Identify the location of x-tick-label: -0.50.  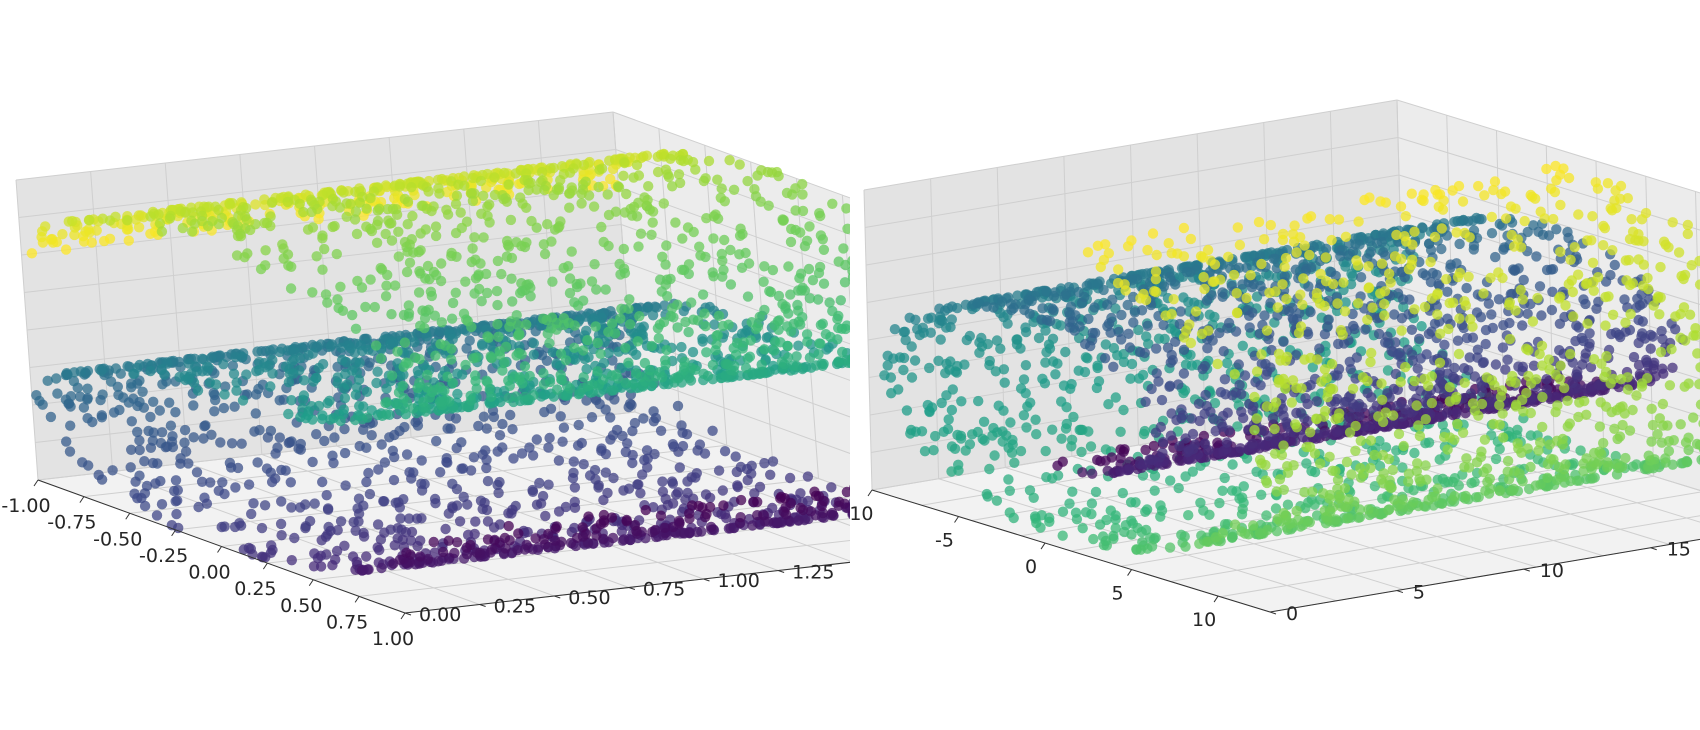
(117, 539).